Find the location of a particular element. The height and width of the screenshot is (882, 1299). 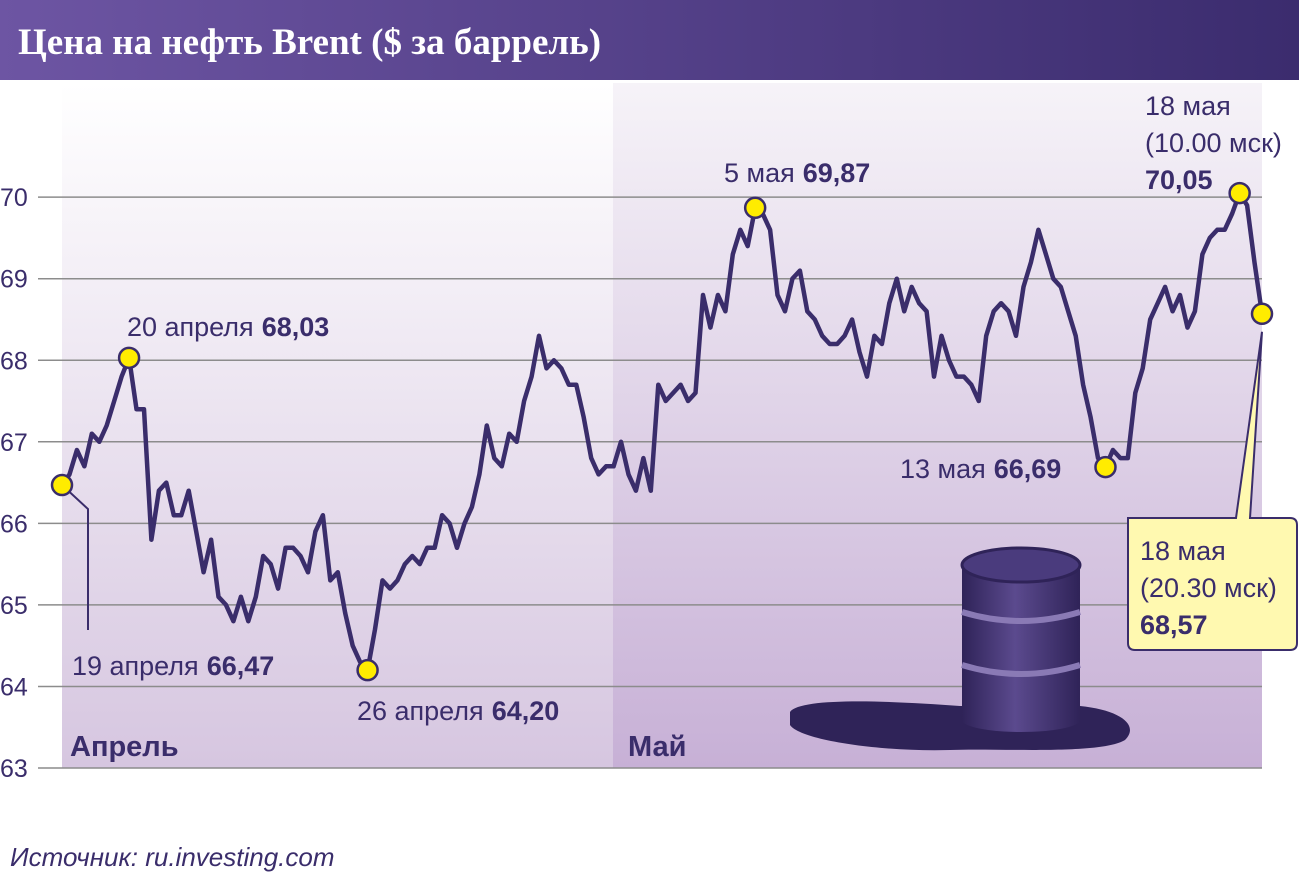

annotation: 20 апреля 68,03 is located at coordinates (228, 327).